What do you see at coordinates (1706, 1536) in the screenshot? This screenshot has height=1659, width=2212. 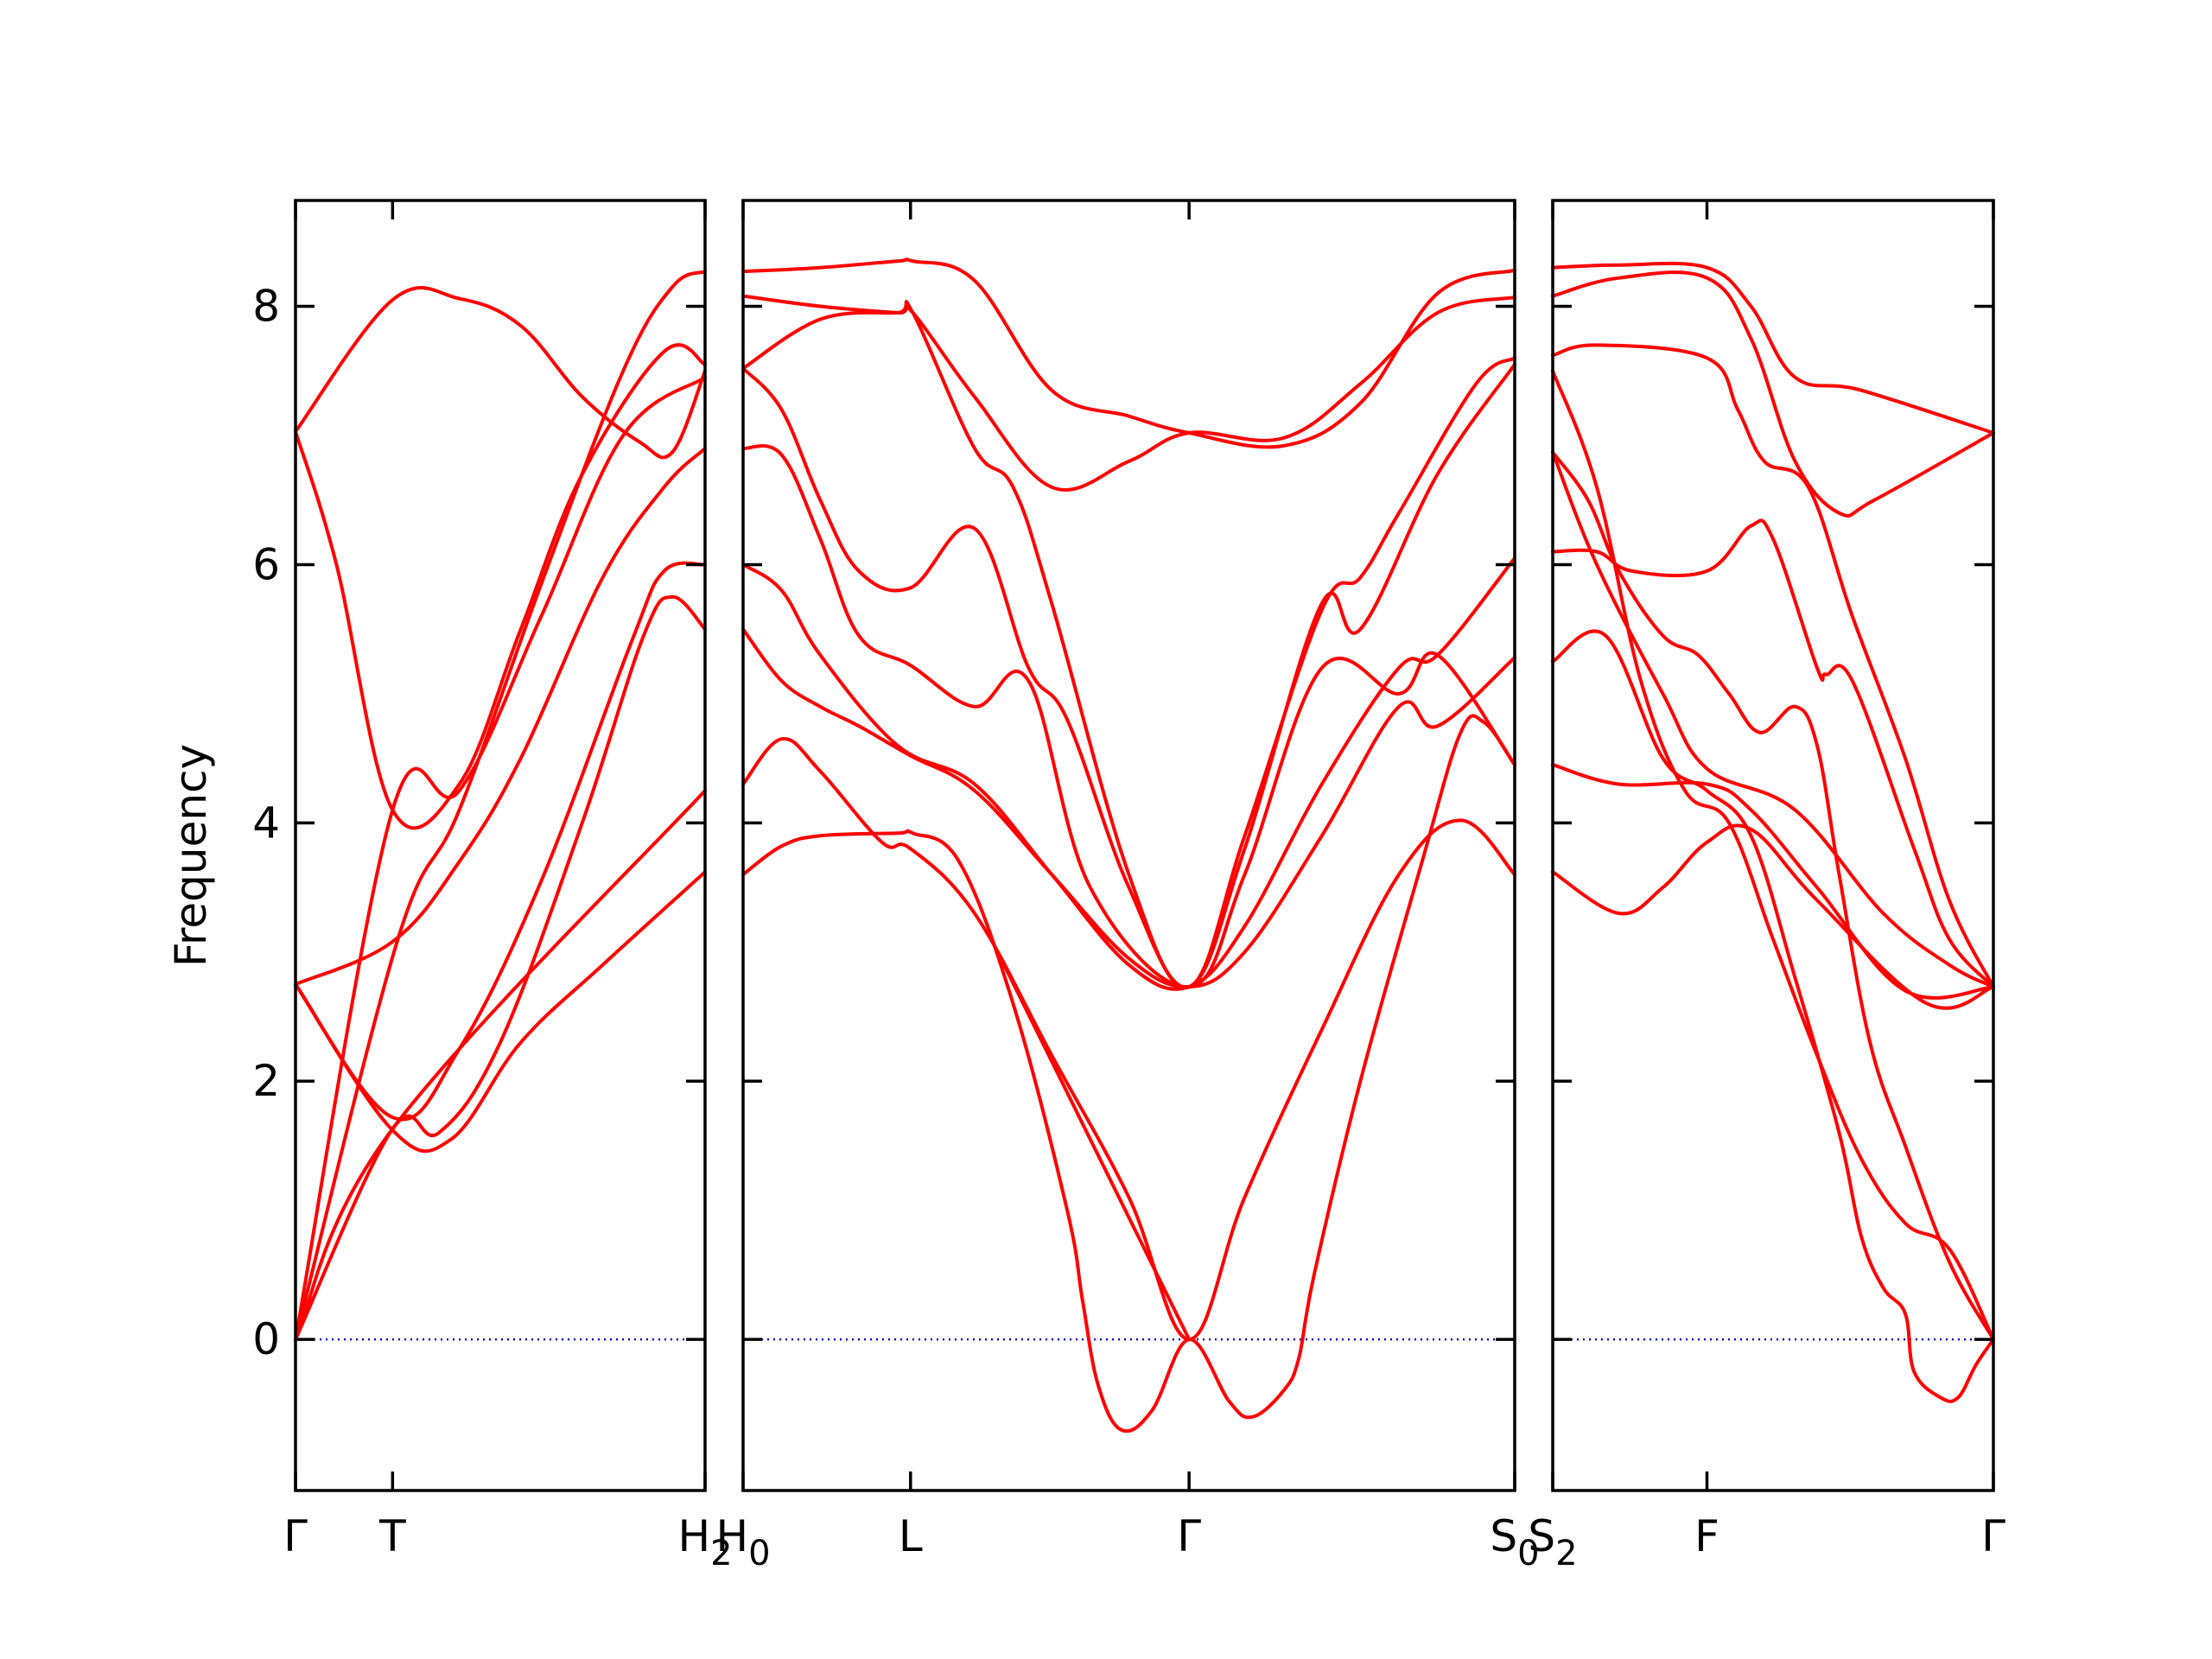 I see `x-tick-label-panel-3-1: F` at bounding box center [1706, 1536].